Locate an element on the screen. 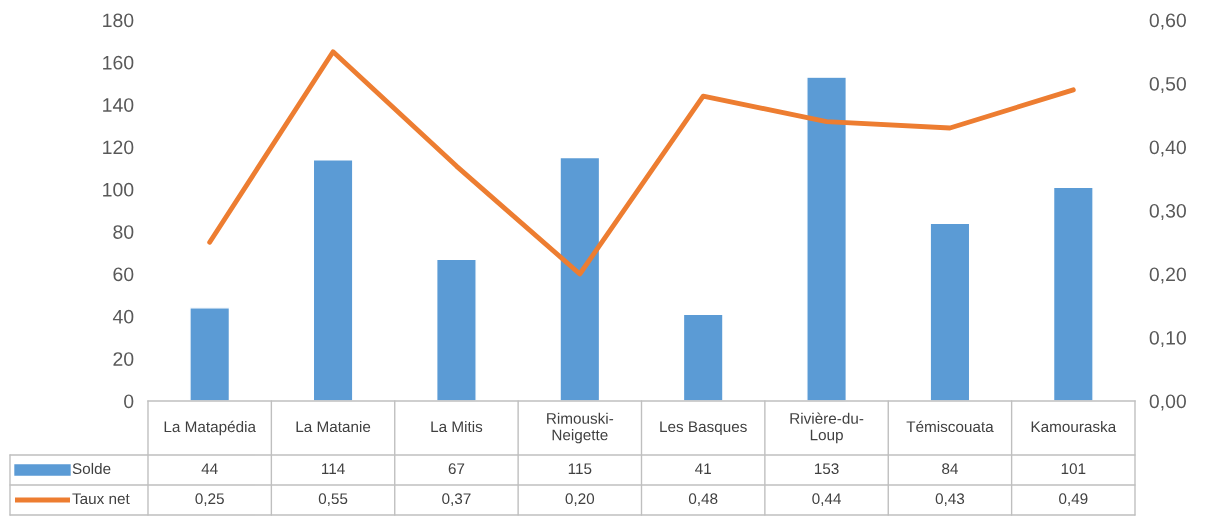 This screenshot has height=516, width=1212. x-tick-label: Rivière-du-Loup is located at coordinates (827, 428).